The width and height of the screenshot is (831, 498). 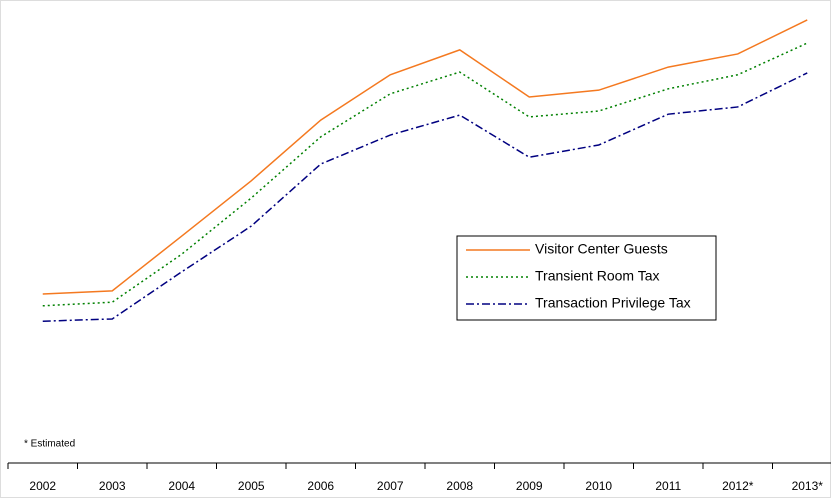 What do you see at coordinates (459, 486) in the screenshot?
I see `x-tick-label: 2008` at bounding box center [459, 486].